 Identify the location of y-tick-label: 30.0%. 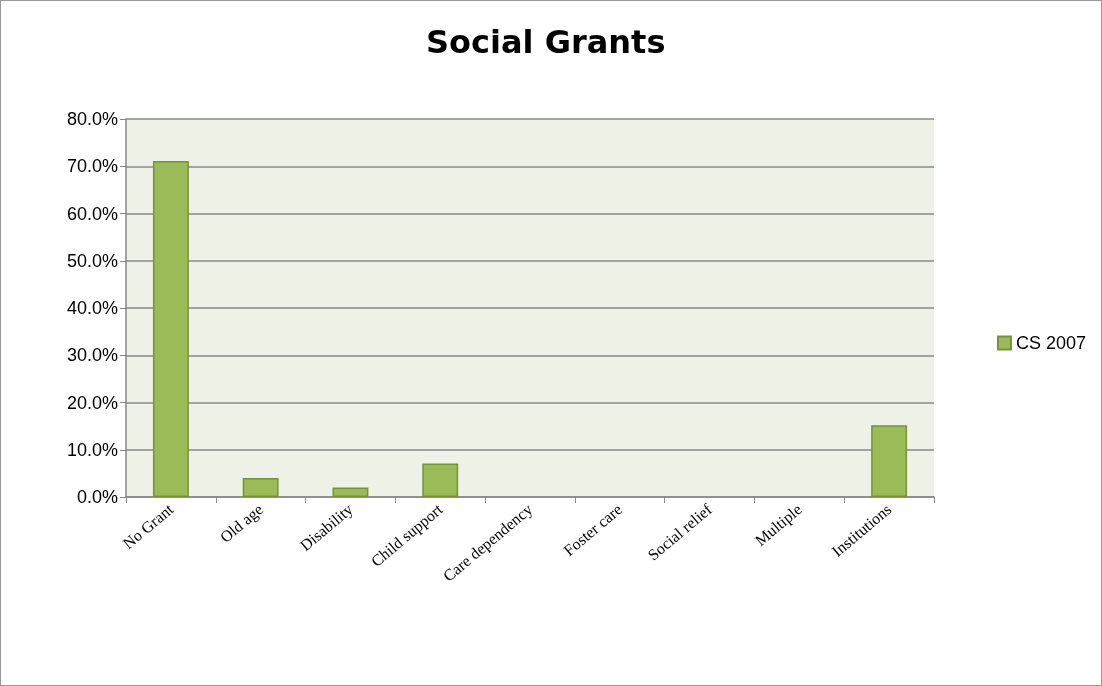
(92, 355).